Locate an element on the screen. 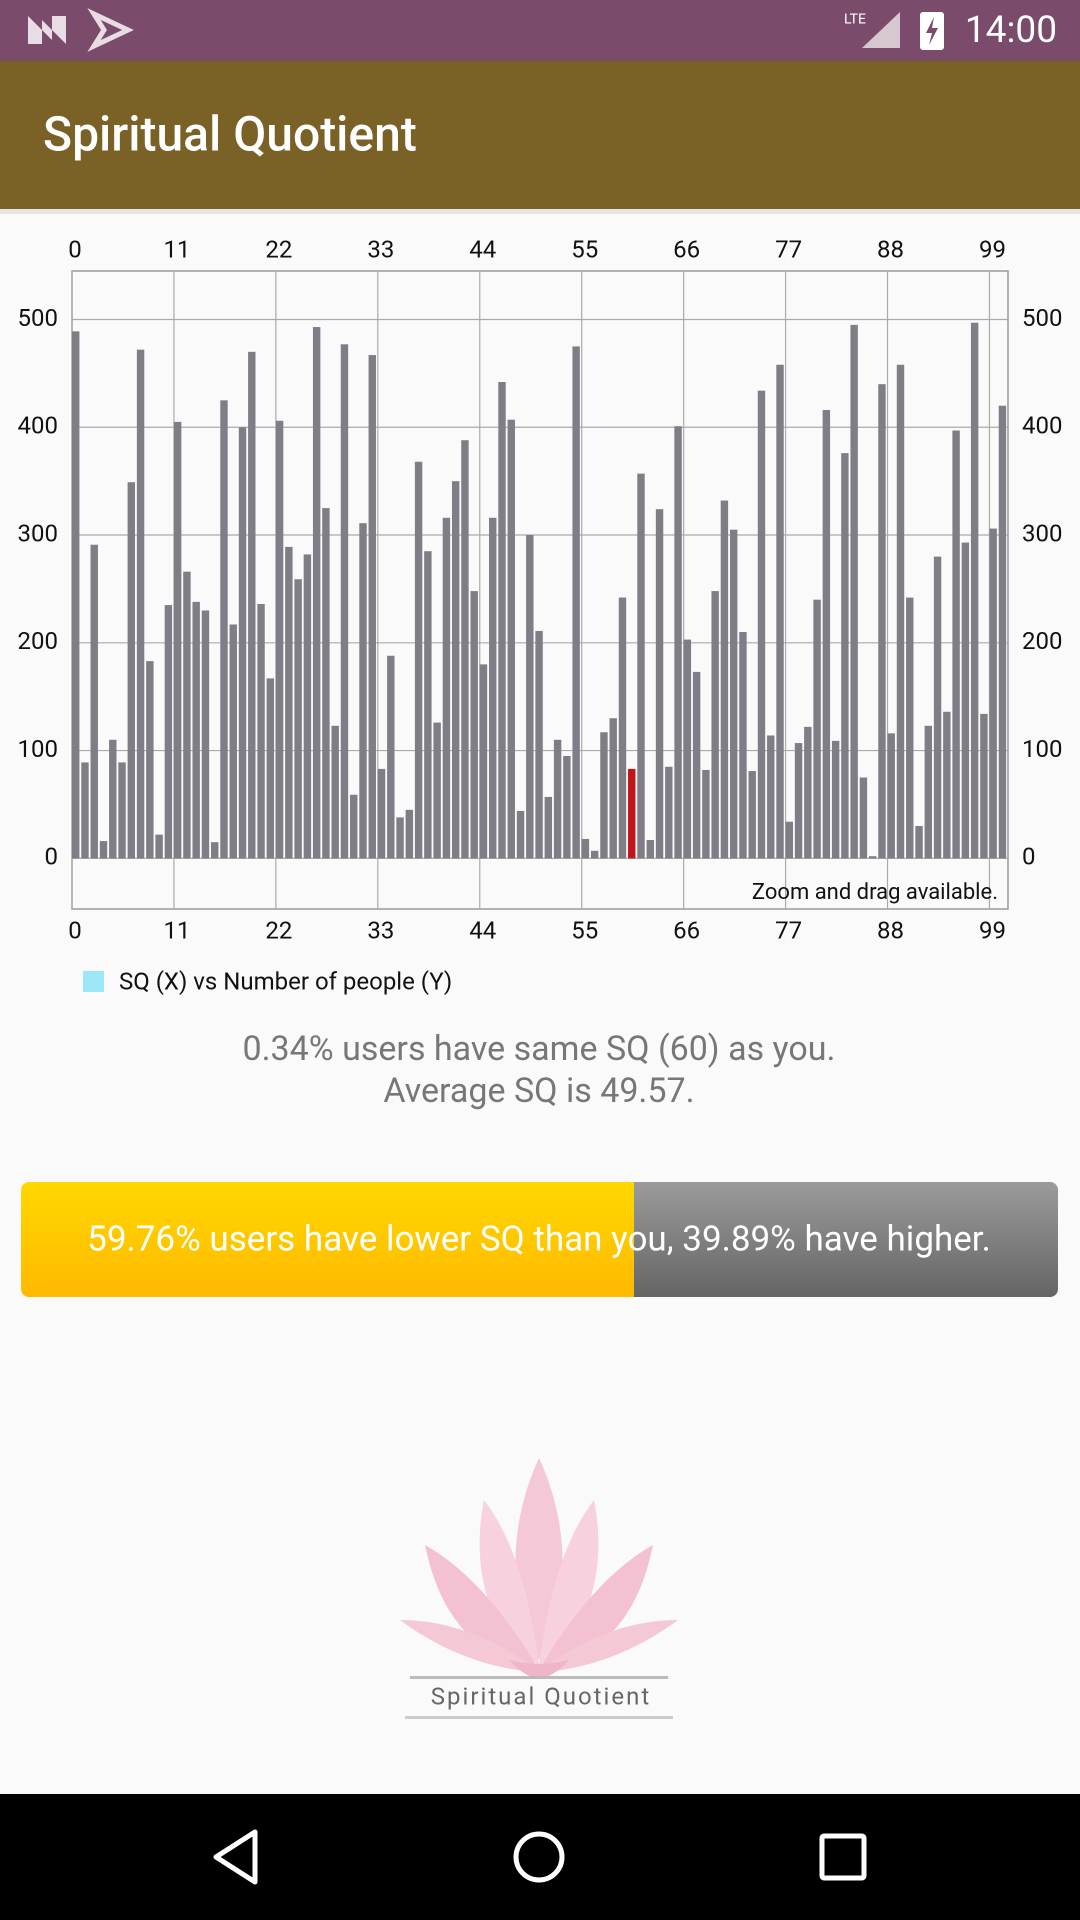 This screenshot has width=1080, height=1920. signal-icon is located at coordinates (881, 30).